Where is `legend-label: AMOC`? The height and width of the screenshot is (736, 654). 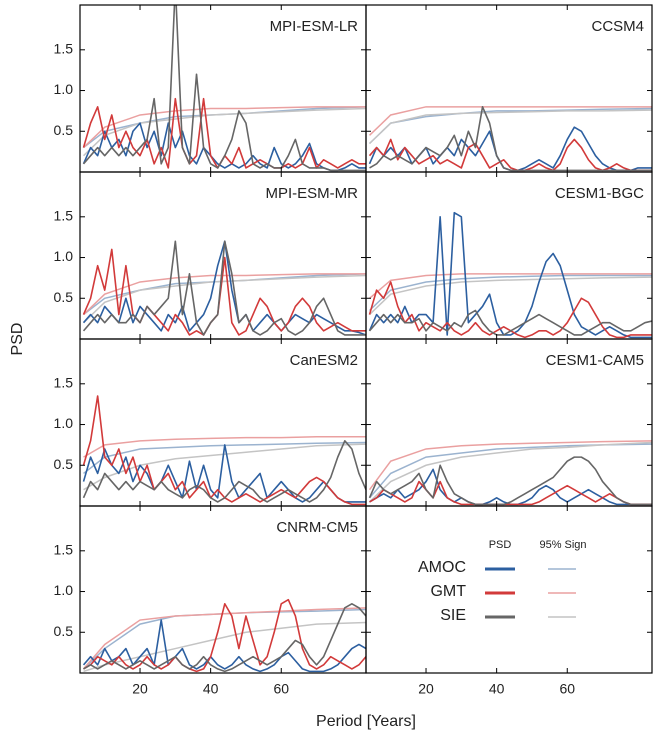 legend-label: AMOC is located at coordinates (442, 567).